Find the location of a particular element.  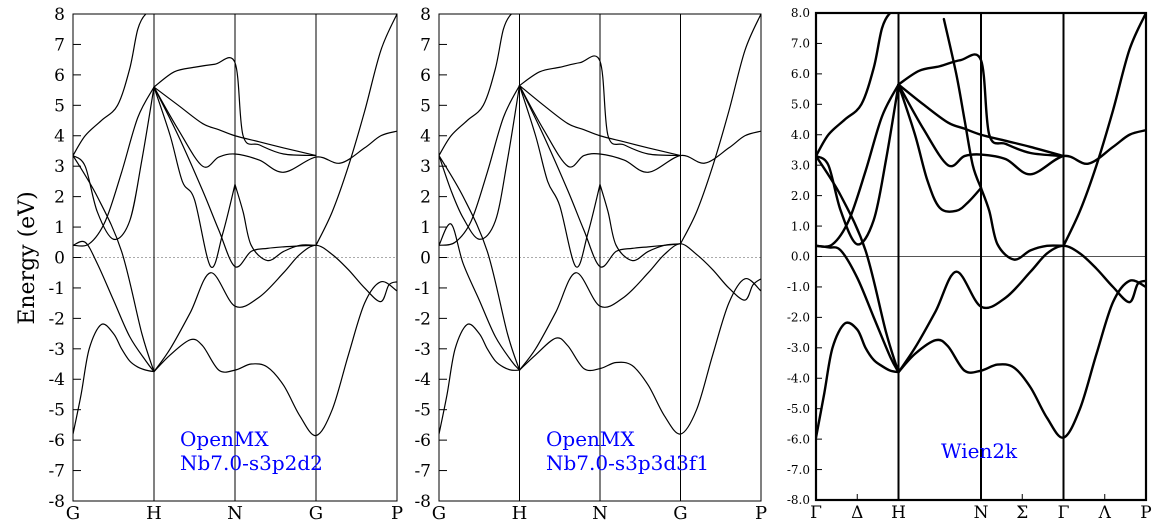

panel-annotation: Nb7.0-s3p3d3f1 is located at coordinates (627, 463).